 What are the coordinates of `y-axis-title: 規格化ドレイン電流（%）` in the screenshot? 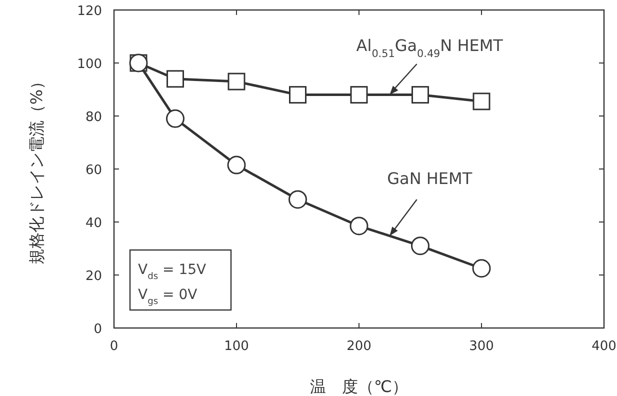 It's located at (36, 169).